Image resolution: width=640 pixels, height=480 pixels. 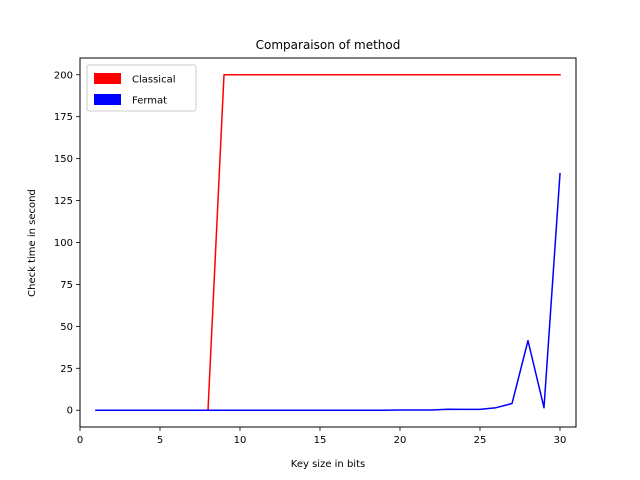 I want to click on legend-swatch-fermat, so click(x=107, y=99).